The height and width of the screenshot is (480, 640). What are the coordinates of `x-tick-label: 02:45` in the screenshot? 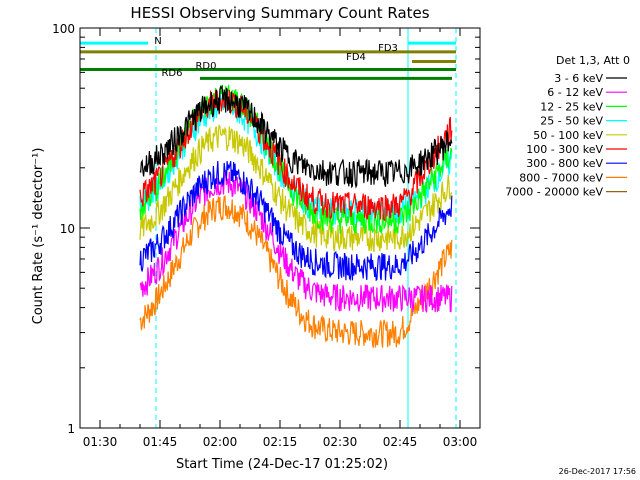 It's located at (400, 442).